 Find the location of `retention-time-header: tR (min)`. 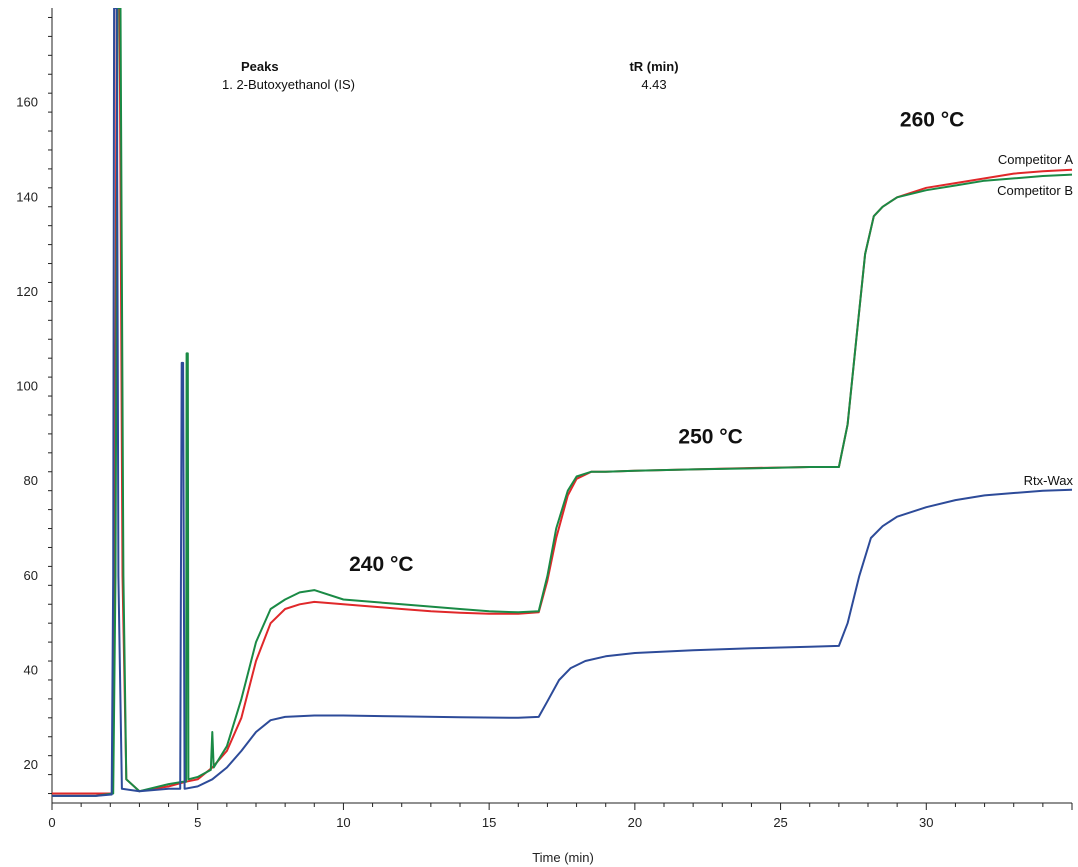

retention-time-header: tR (min) is located at coordinates (653, 66).